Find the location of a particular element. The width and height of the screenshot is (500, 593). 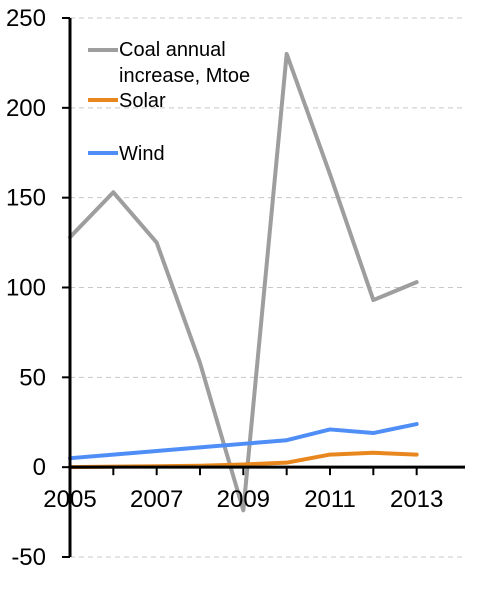

y-tick-label: 150 is located at coordinates (26, 198).